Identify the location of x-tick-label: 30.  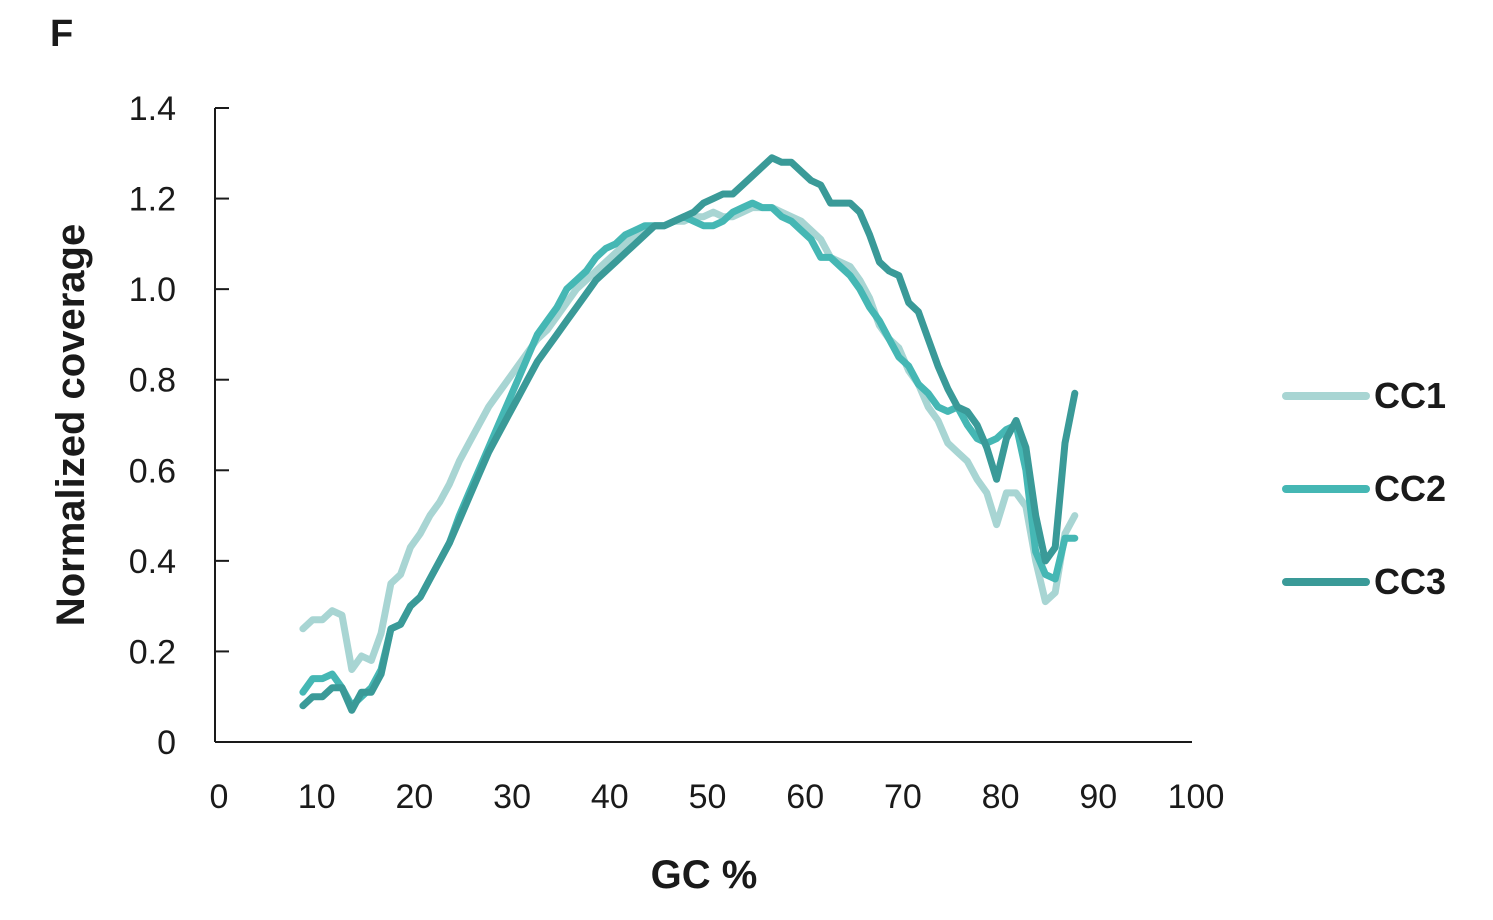
(512, 797).